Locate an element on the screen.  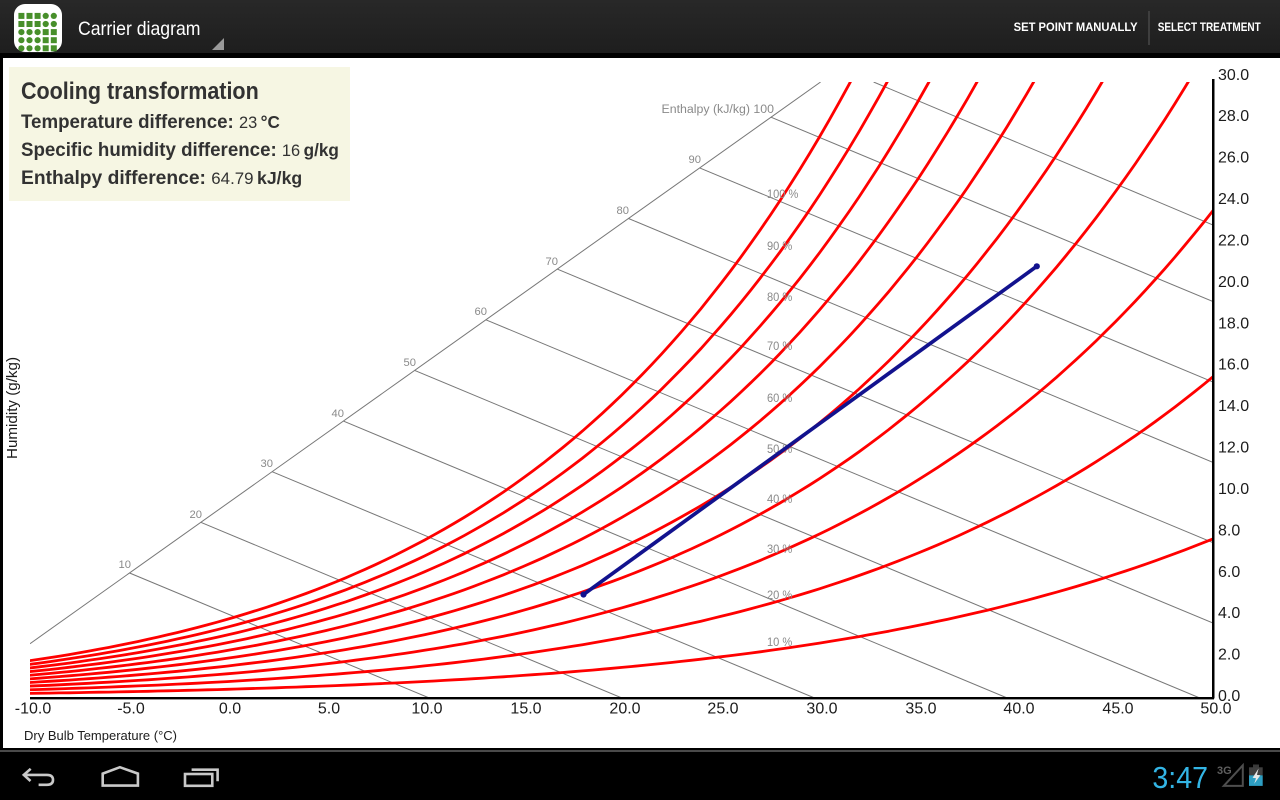
svg-text: -5.0 is located at coordinates (131, 709).